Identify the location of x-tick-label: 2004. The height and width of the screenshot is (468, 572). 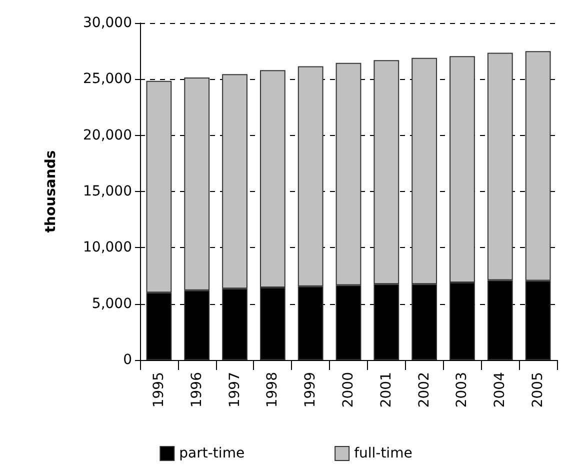
(500, 390).